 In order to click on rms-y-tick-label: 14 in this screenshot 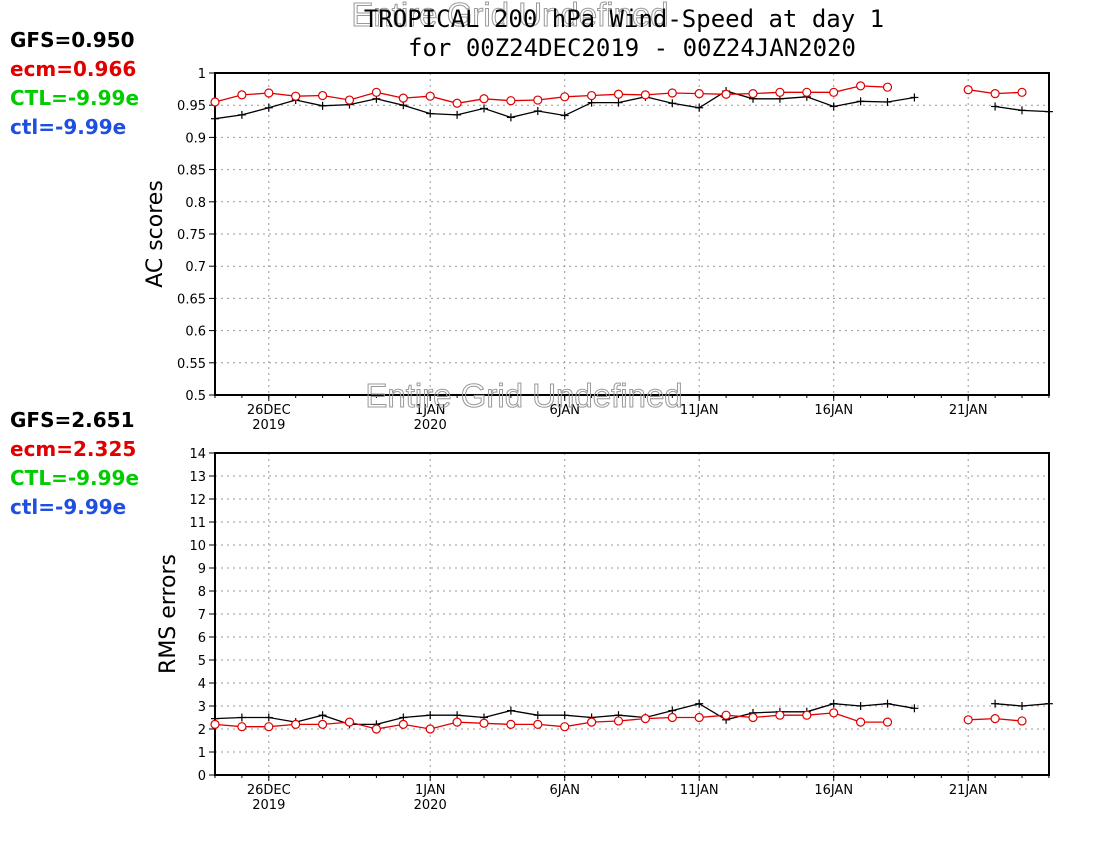, I will do `click(197, 454)`.